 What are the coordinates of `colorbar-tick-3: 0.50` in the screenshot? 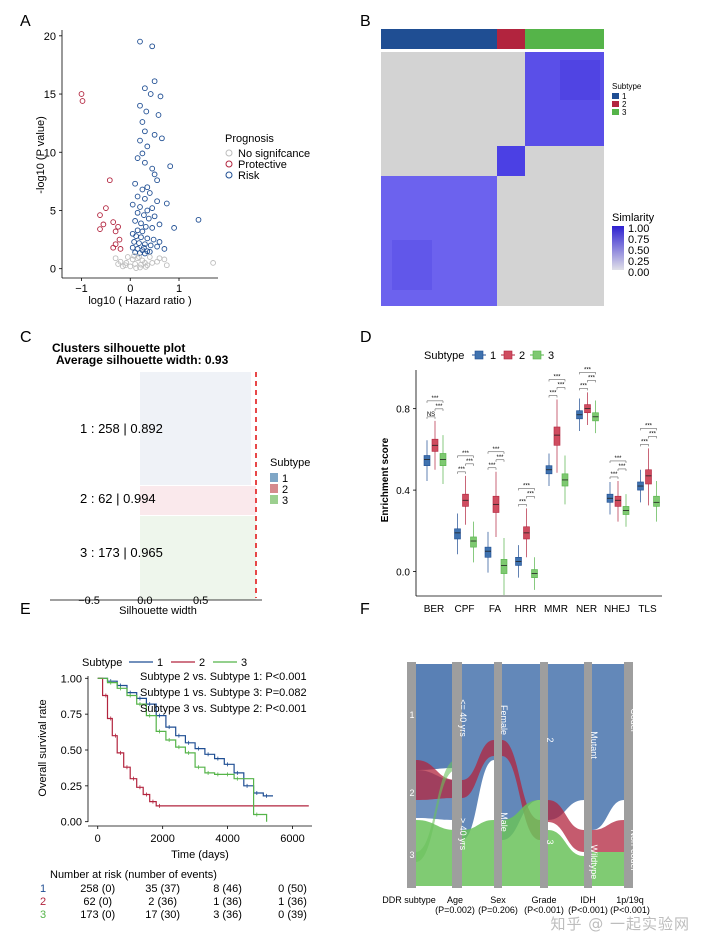 It's located at (638, 251).